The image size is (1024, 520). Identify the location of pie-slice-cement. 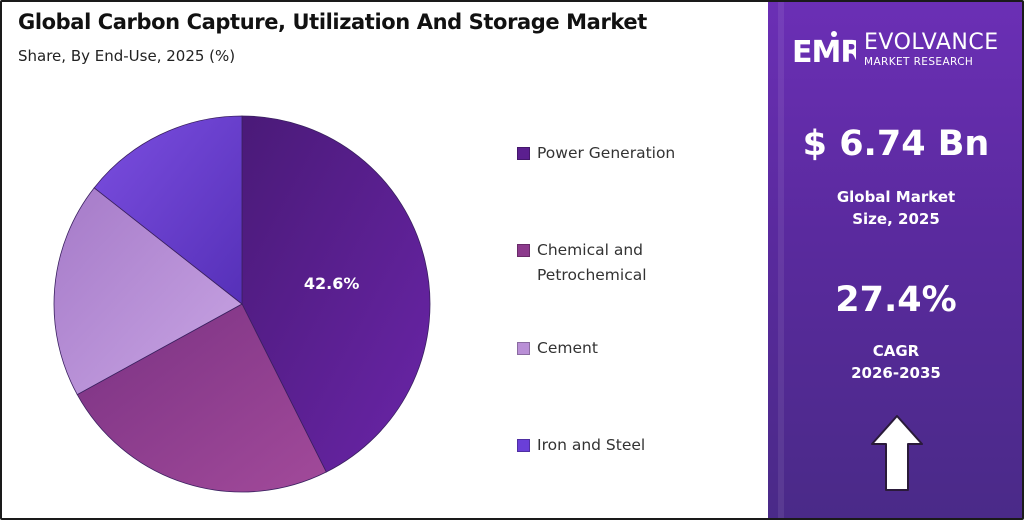
(148, 291).